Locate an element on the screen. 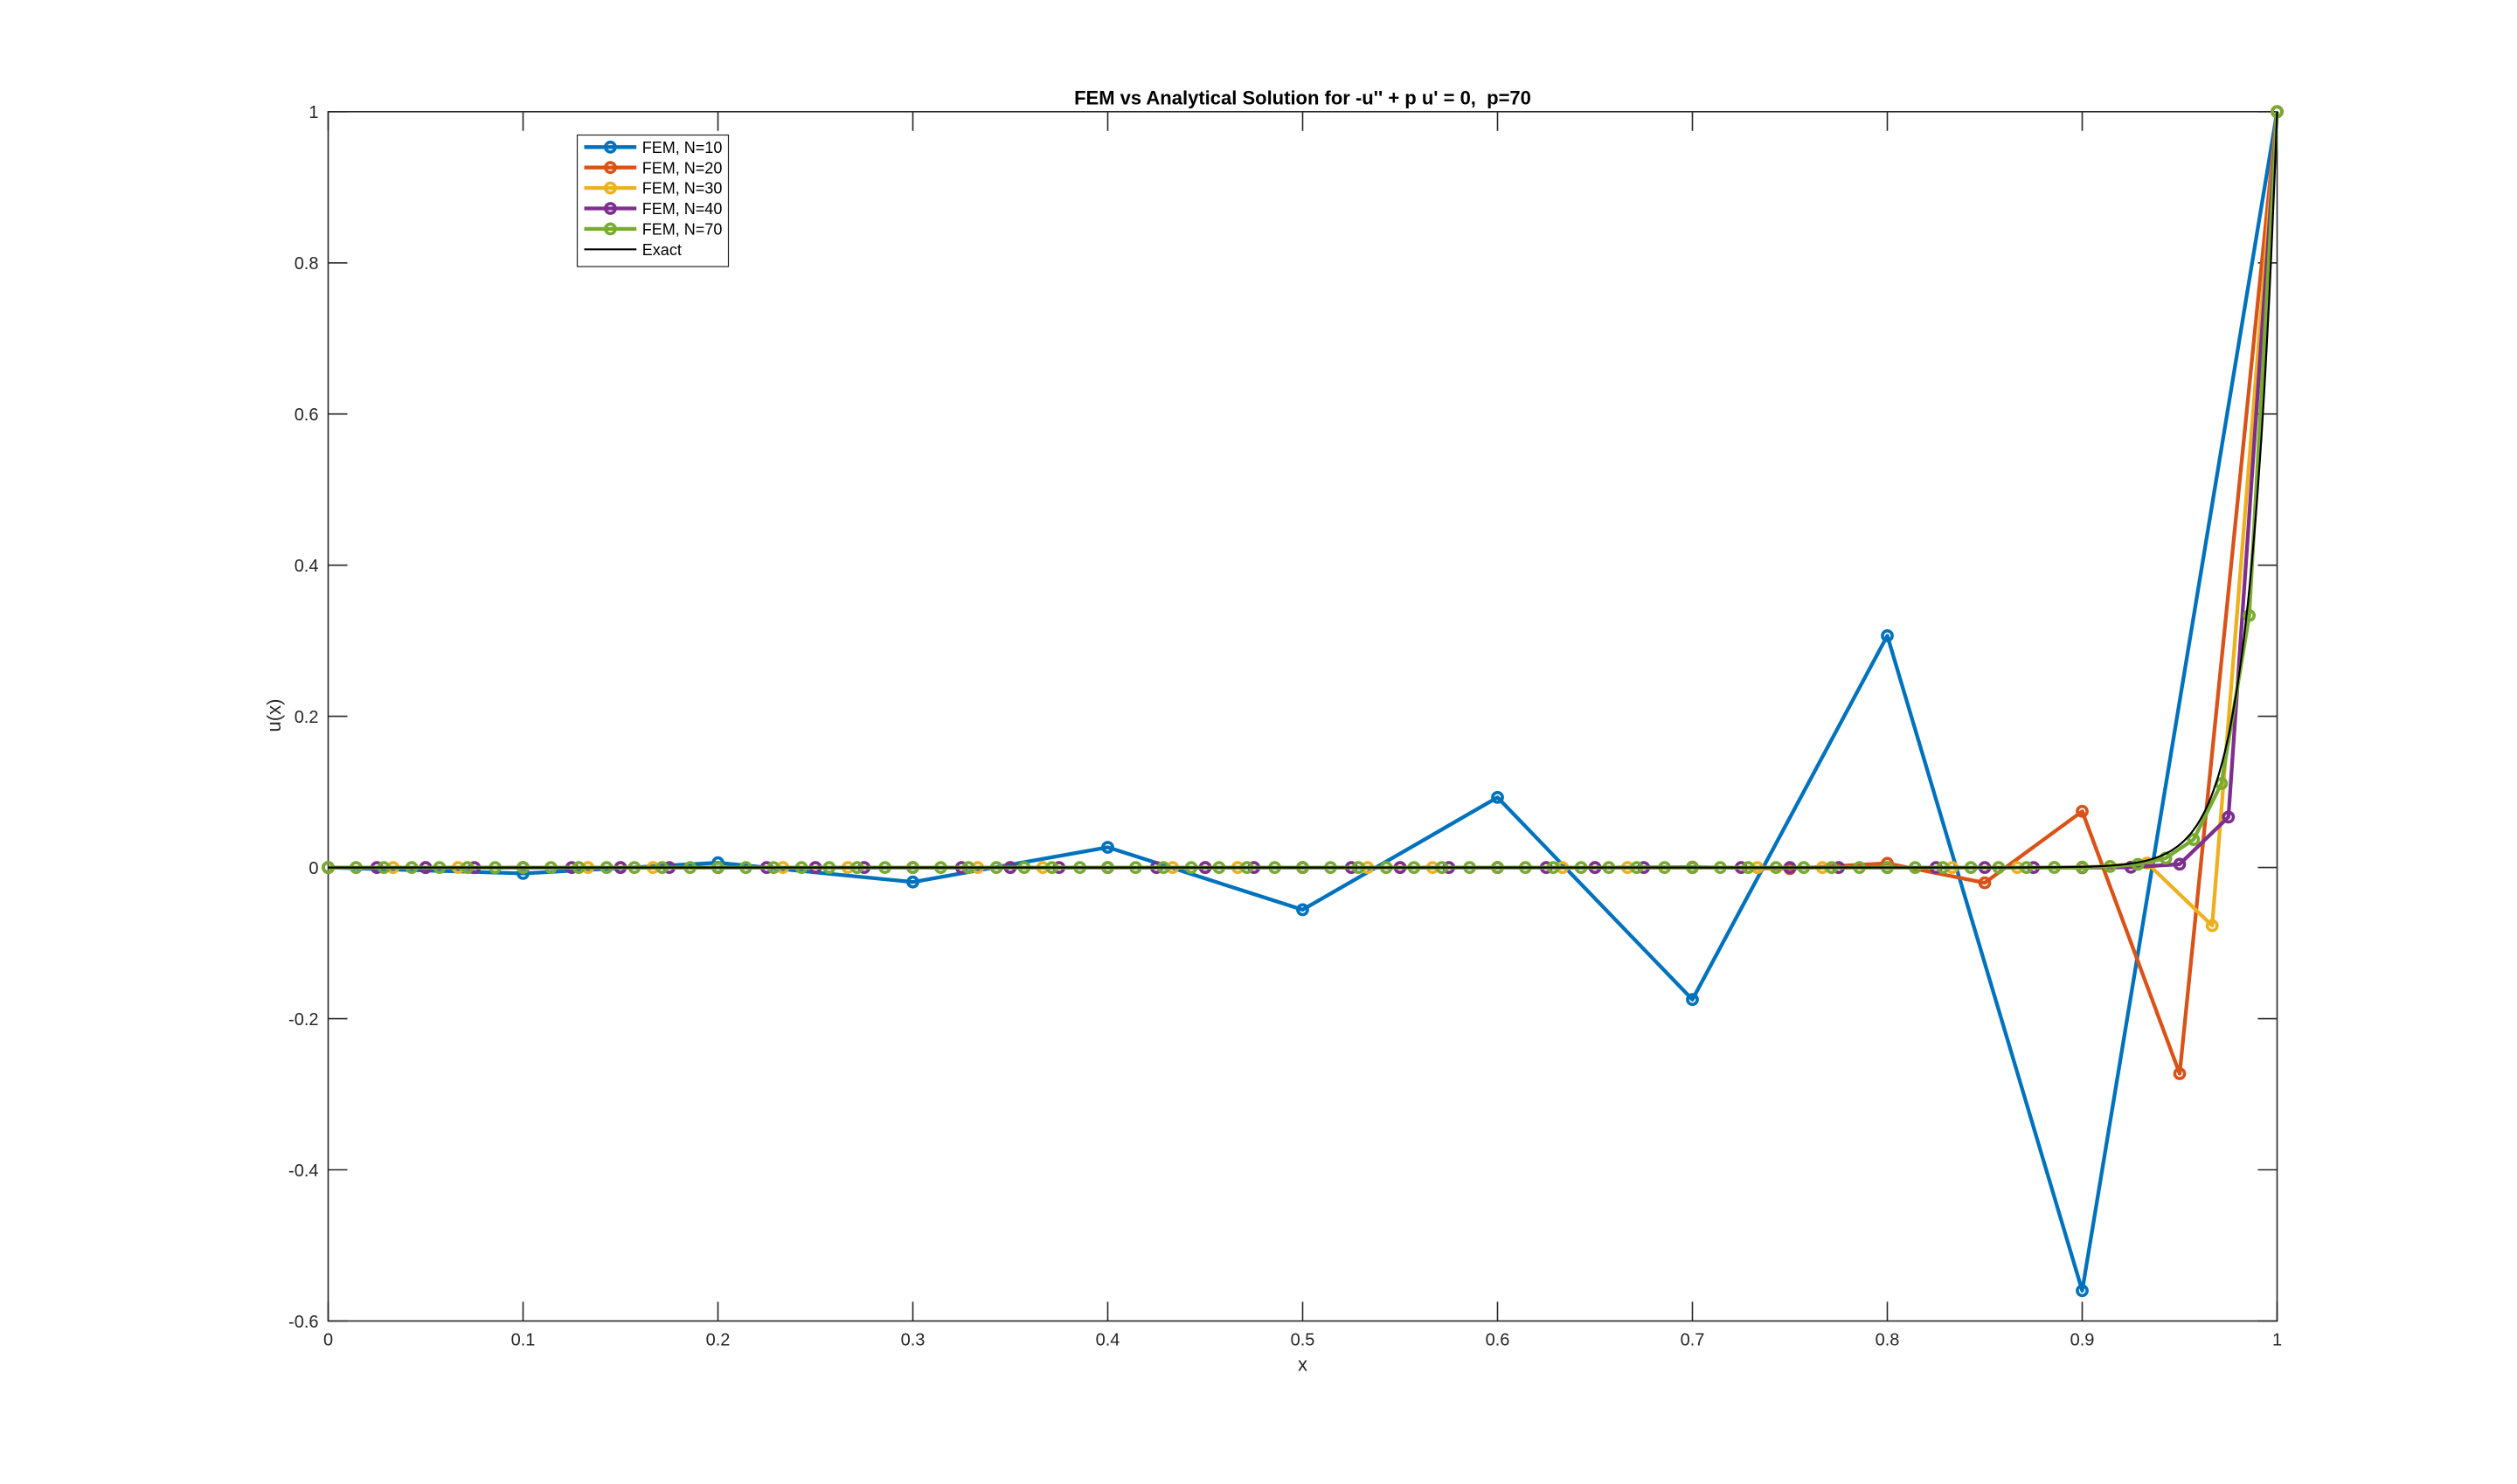 This screenshot has width=2517, height=1484. svg-text: 0.1 is located at coordinates (523, 1340).